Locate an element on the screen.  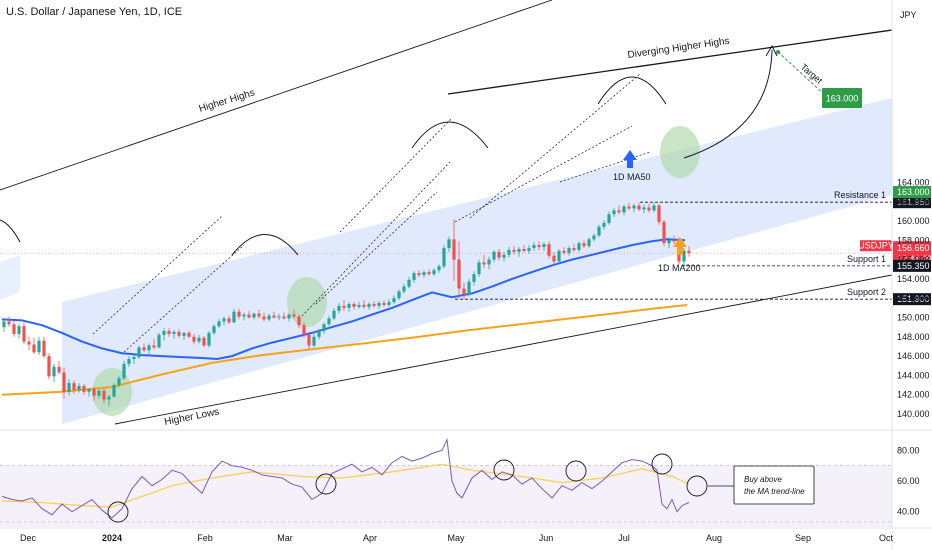
target-box-value: 163.000 is located at coordinates (842, 99).